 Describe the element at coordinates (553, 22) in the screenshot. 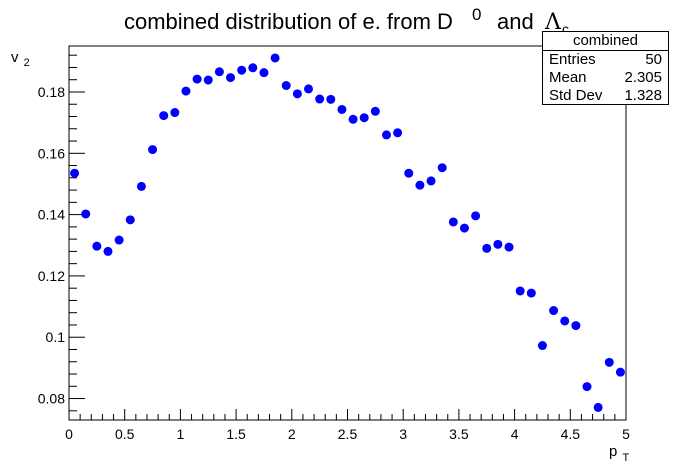

I see `title-lambda: Λ` at that location.